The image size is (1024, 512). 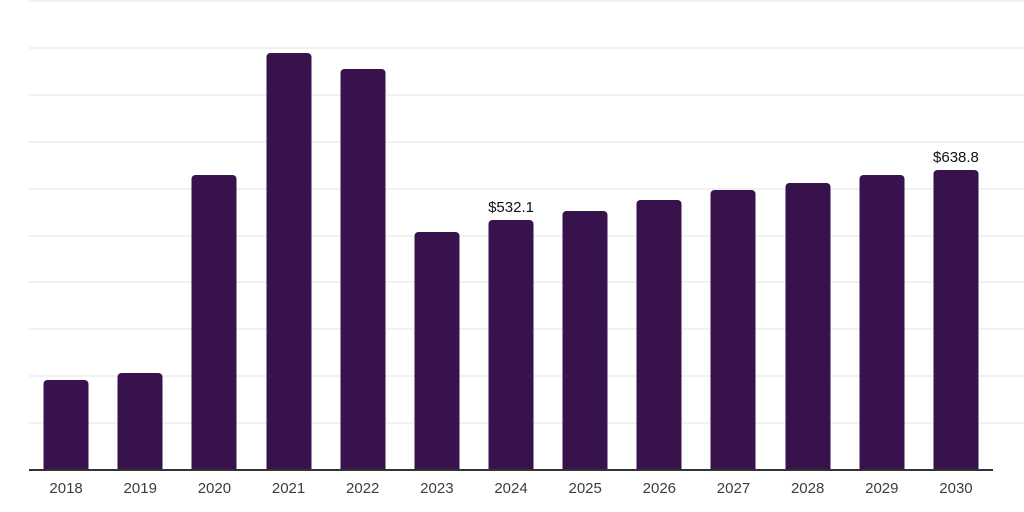 I want to click on x-tick-label-2023: 2023, so click(x=437, y=488).